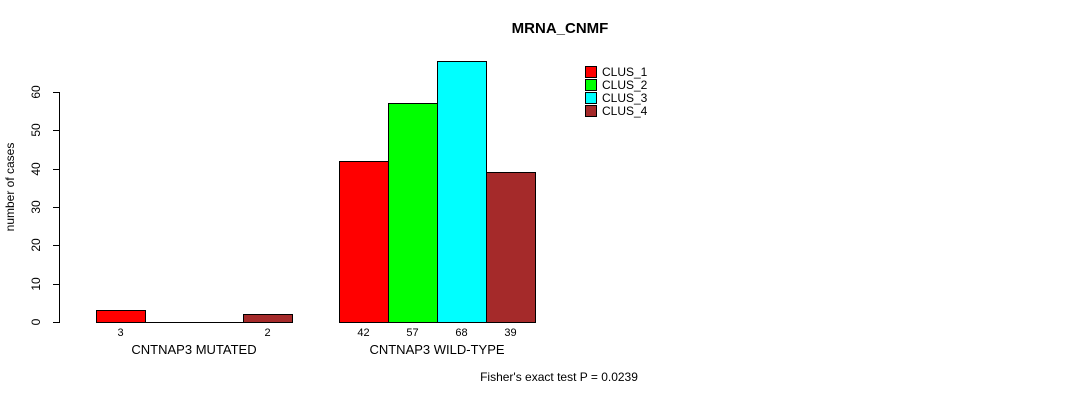  Describe the element at coordinates (625, 97) in the screenshot. I see `legend-entry-label: CLUS_3` at that location.